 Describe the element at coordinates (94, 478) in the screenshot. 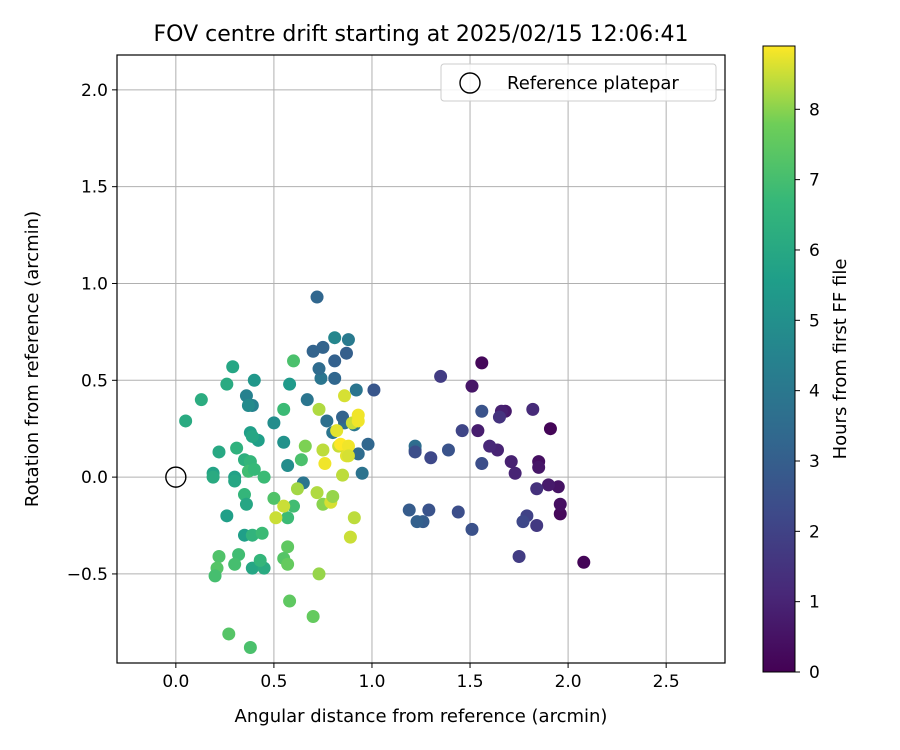

I see `y-tick-label: 0.0` at that location.